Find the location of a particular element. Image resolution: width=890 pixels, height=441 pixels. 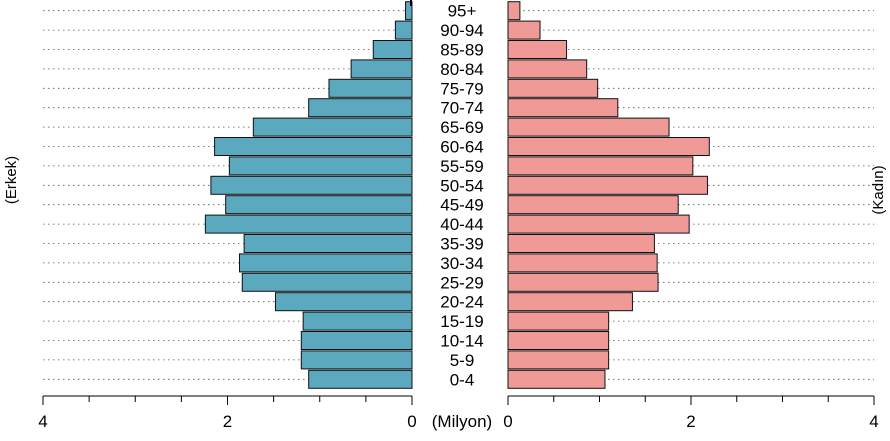

left-x-tick-label: 0 is located at coordinates (411, 421).